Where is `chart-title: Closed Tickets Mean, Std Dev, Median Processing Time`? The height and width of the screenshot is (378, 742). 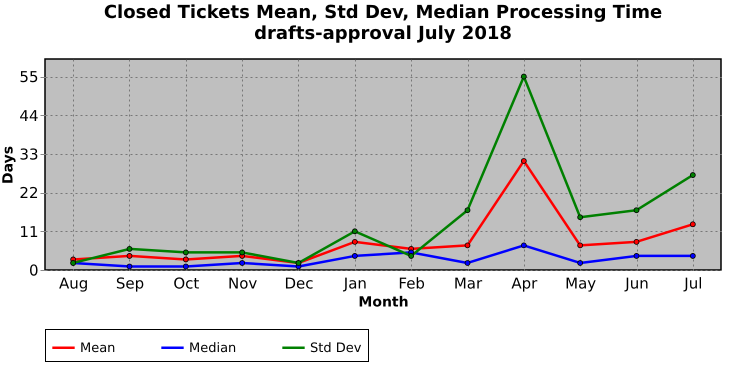 chart-title: Closed Tickets Mean, Std Dev, Median Processing Time is located at coordinates (383, 12).